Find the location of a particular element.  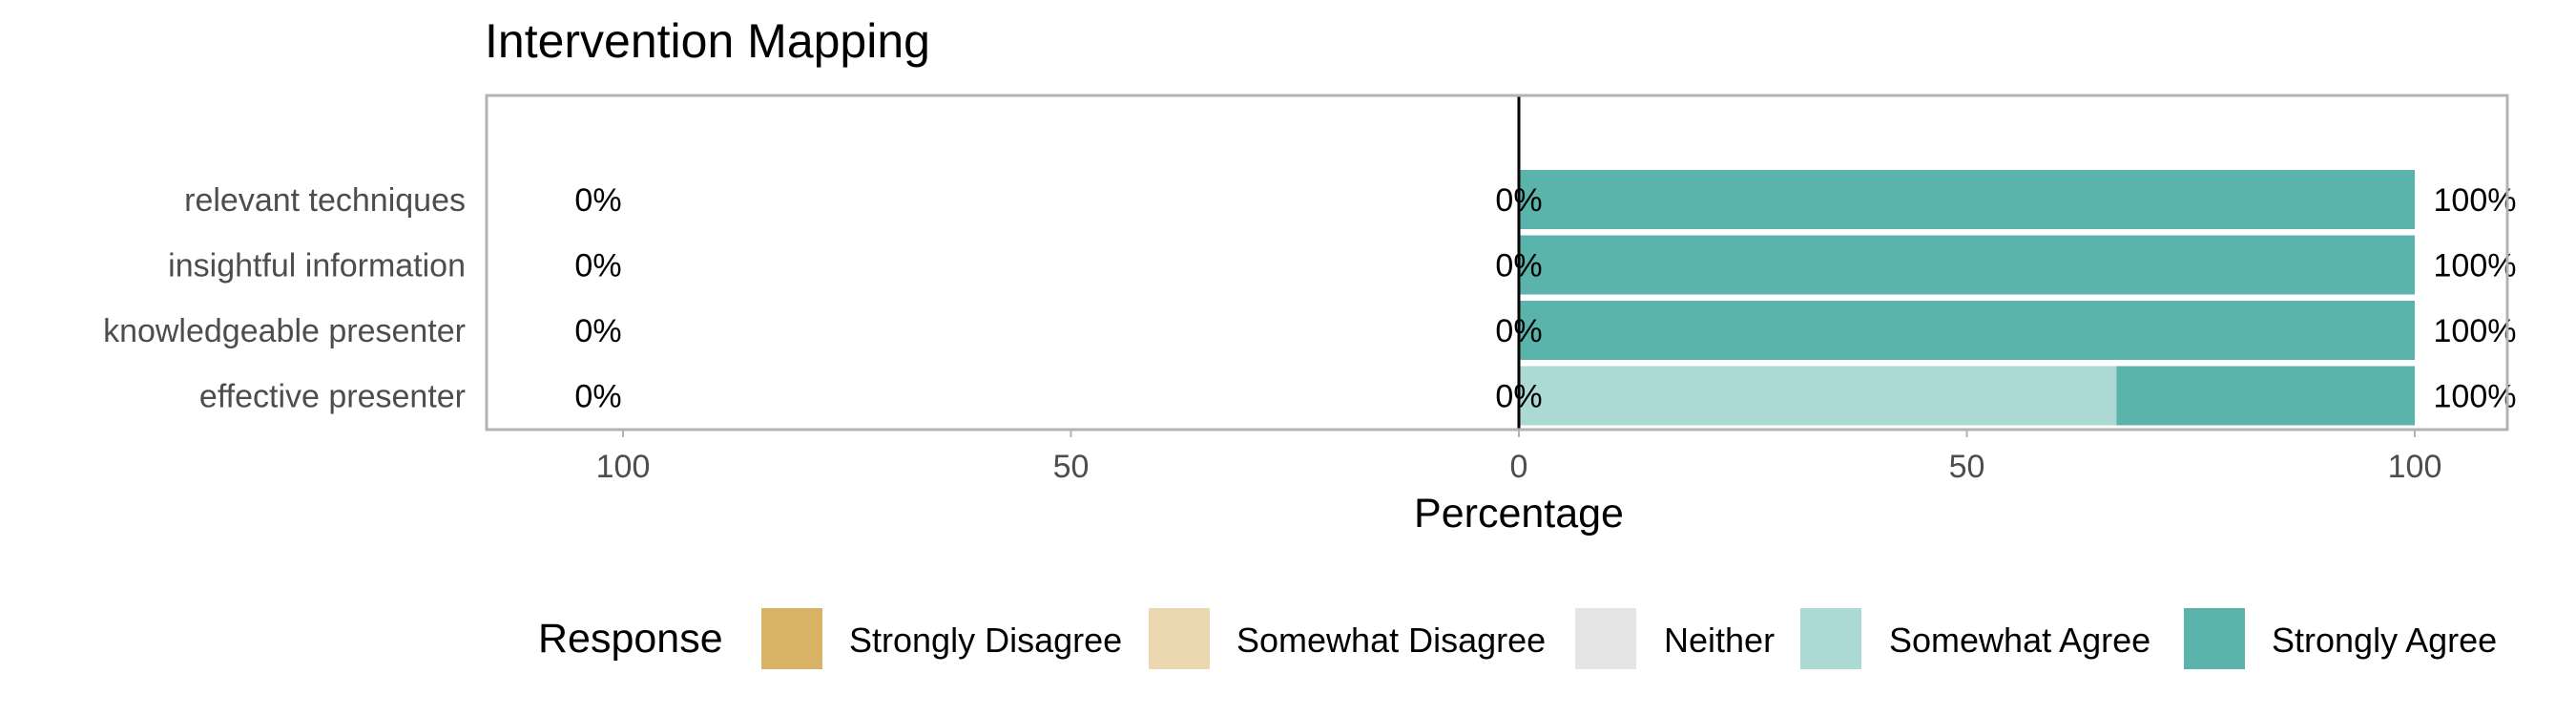

category-label: knowledgeable presenter is located at coordinates (284, 331).